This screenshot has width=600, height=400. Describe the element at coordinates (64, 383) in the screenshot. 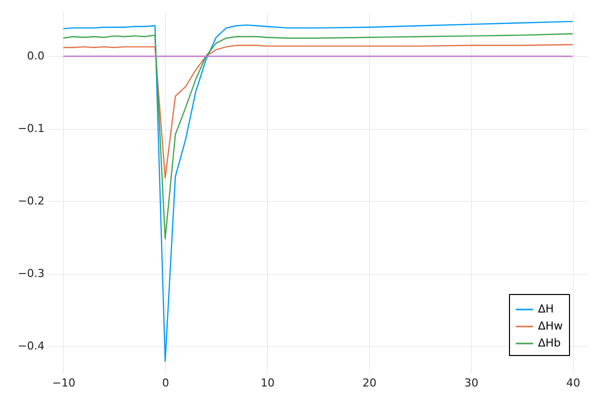

I see `x-tick-label: −10` at that location.